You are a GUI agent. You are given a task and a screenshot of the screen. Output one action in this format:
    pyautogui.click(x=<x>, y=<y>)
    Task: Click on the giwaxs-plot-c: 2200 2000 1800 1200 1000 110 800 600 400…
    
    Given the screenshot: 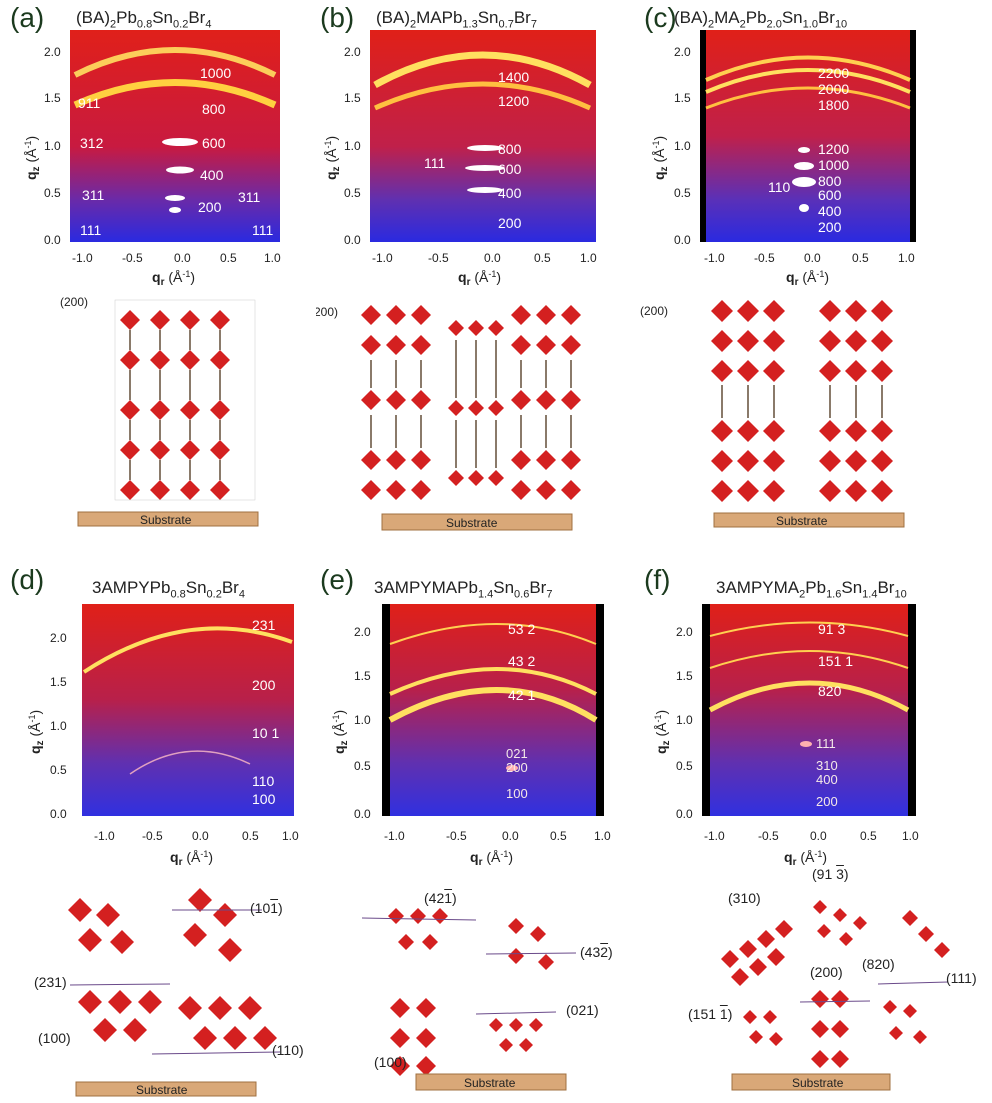 What is the action you would take?
    pyautogui.click(x=789, y=160)
    